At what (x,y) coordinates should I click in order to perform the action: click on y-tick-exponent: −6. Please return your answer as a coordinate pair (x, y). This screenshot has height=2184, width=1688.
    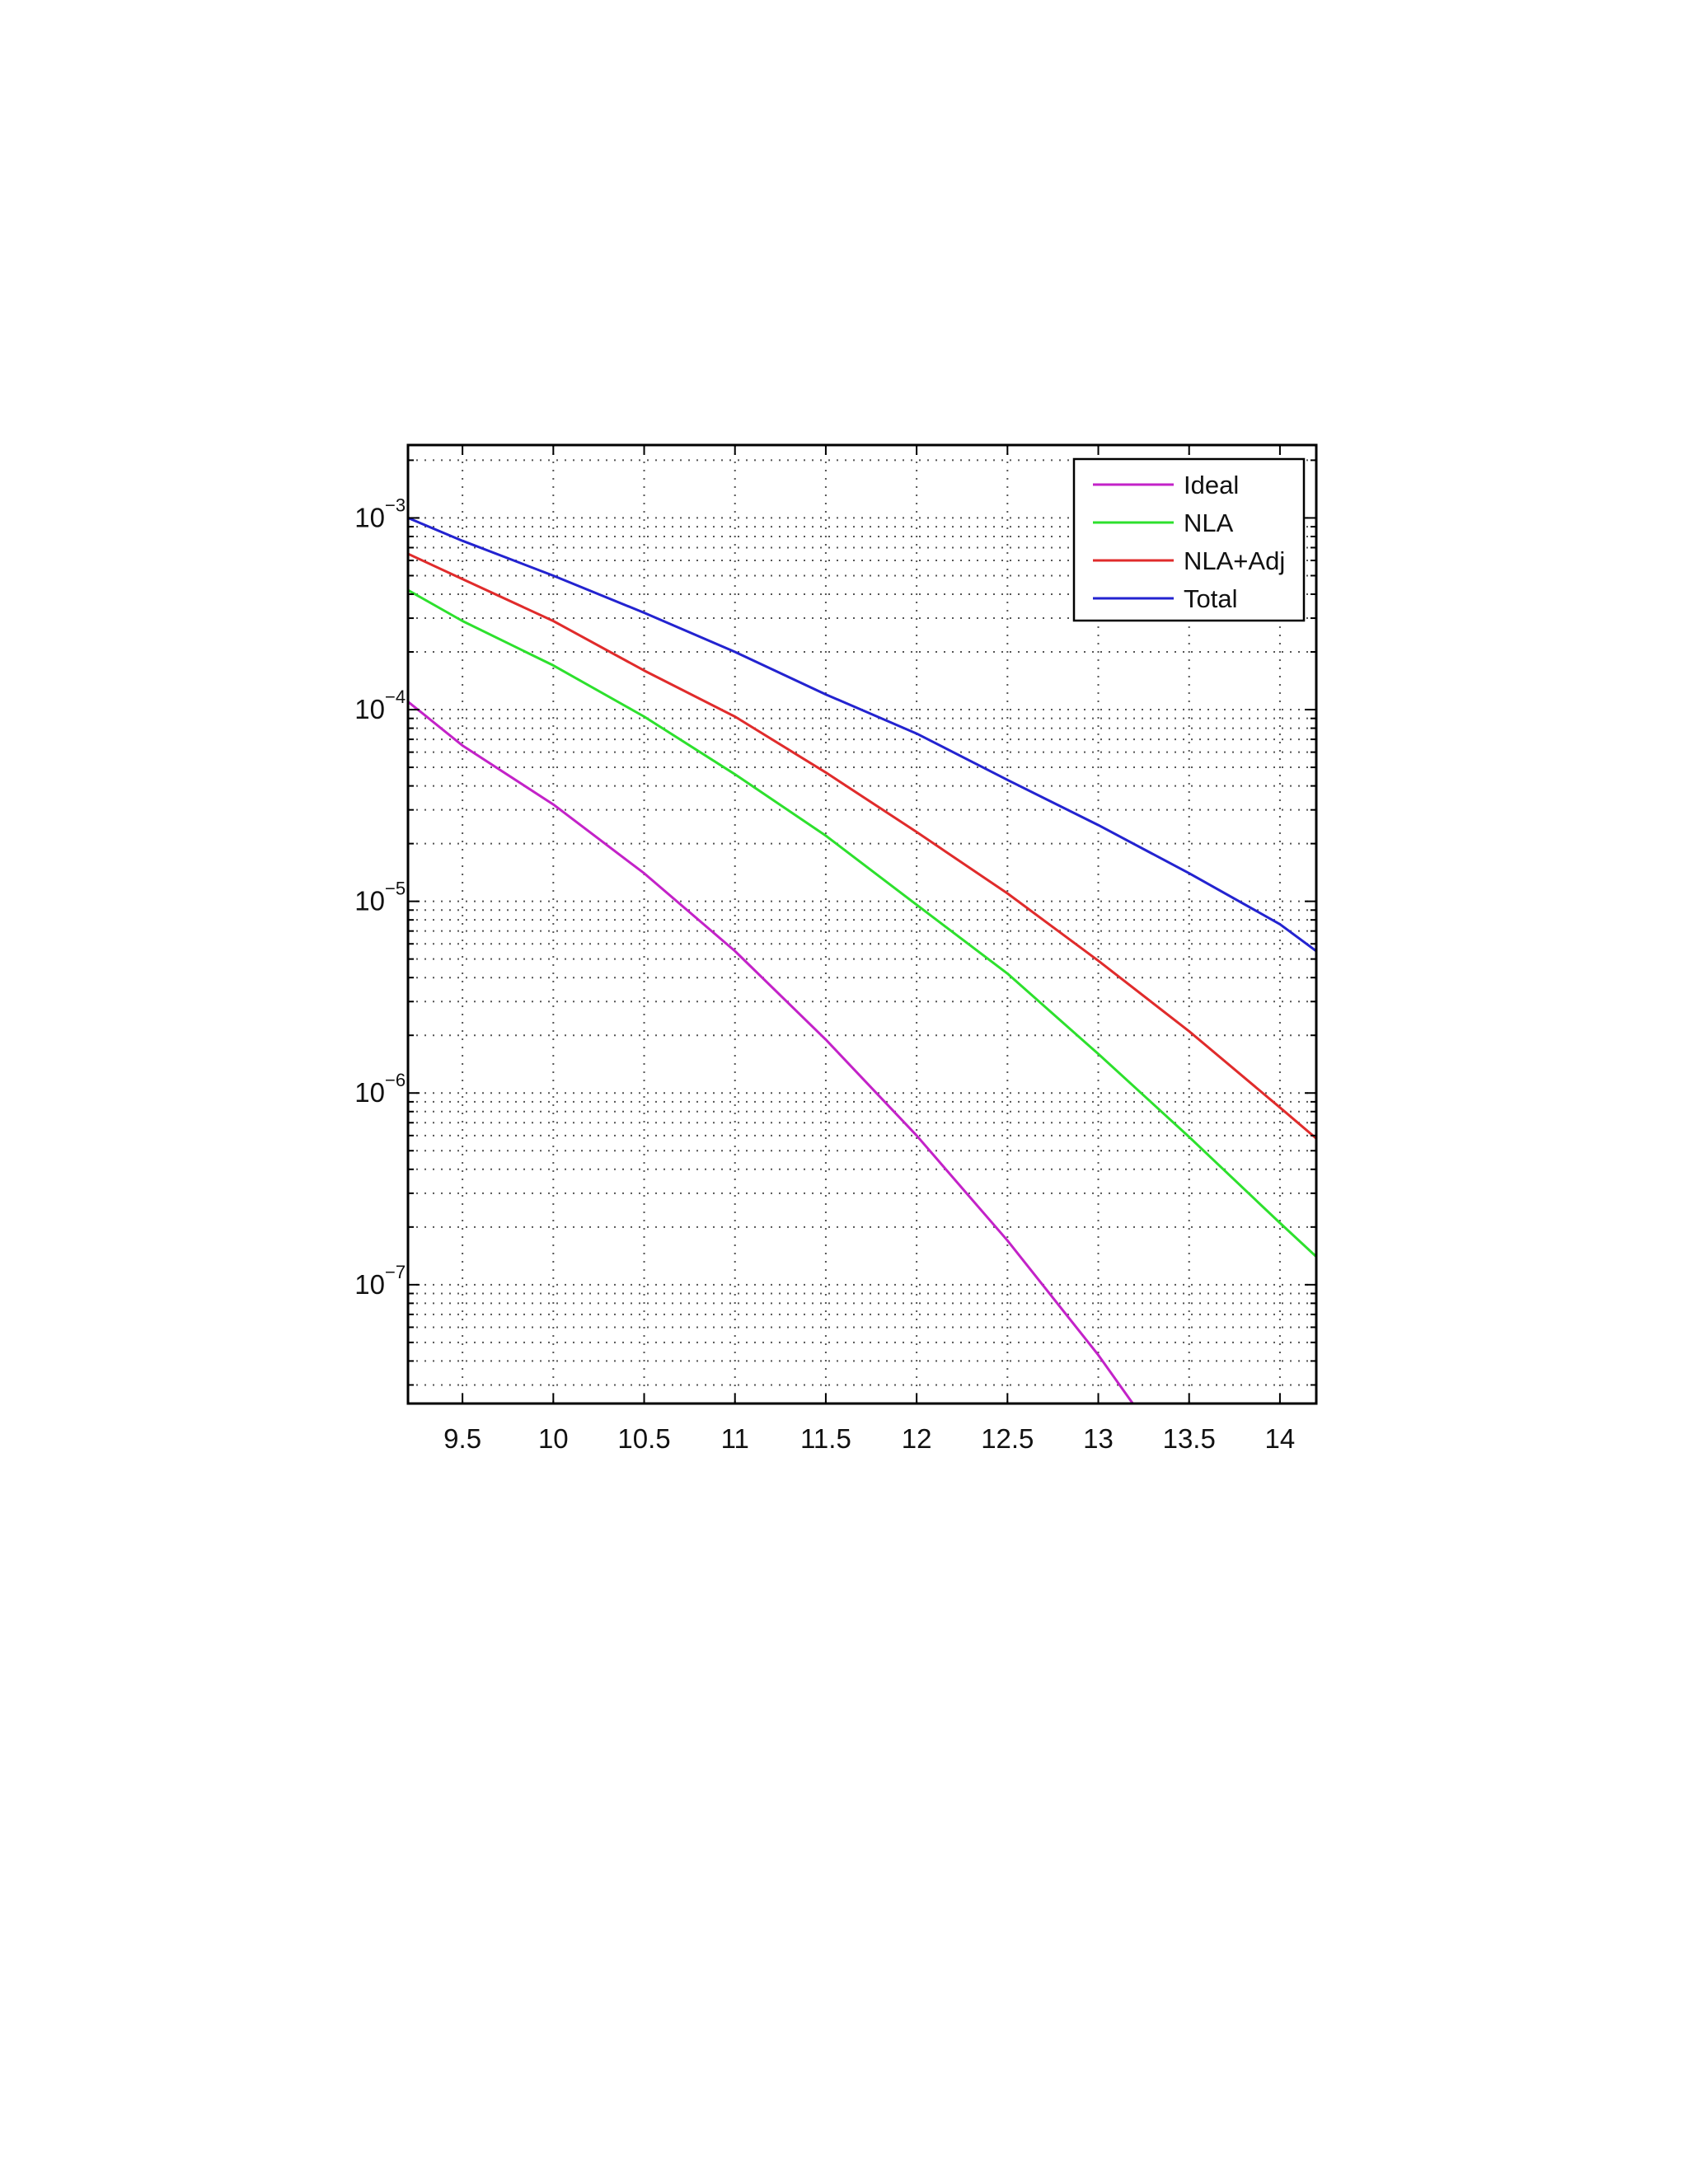
    Looking at the image, I should click on (396, 1080).